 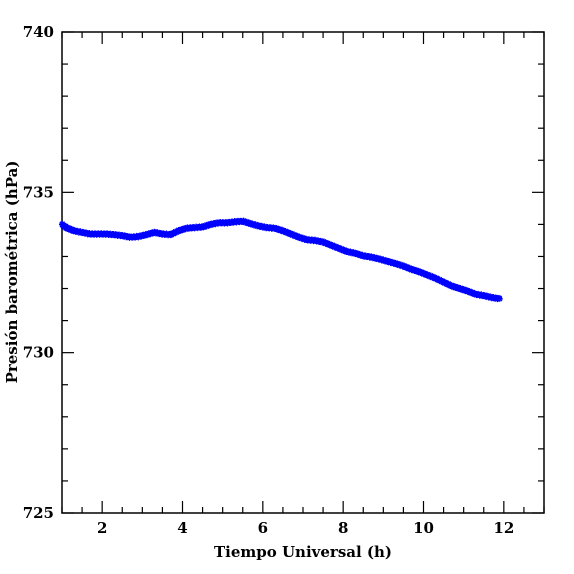 I want to click on y-tick-label: 730, so click(x=38, y=353).